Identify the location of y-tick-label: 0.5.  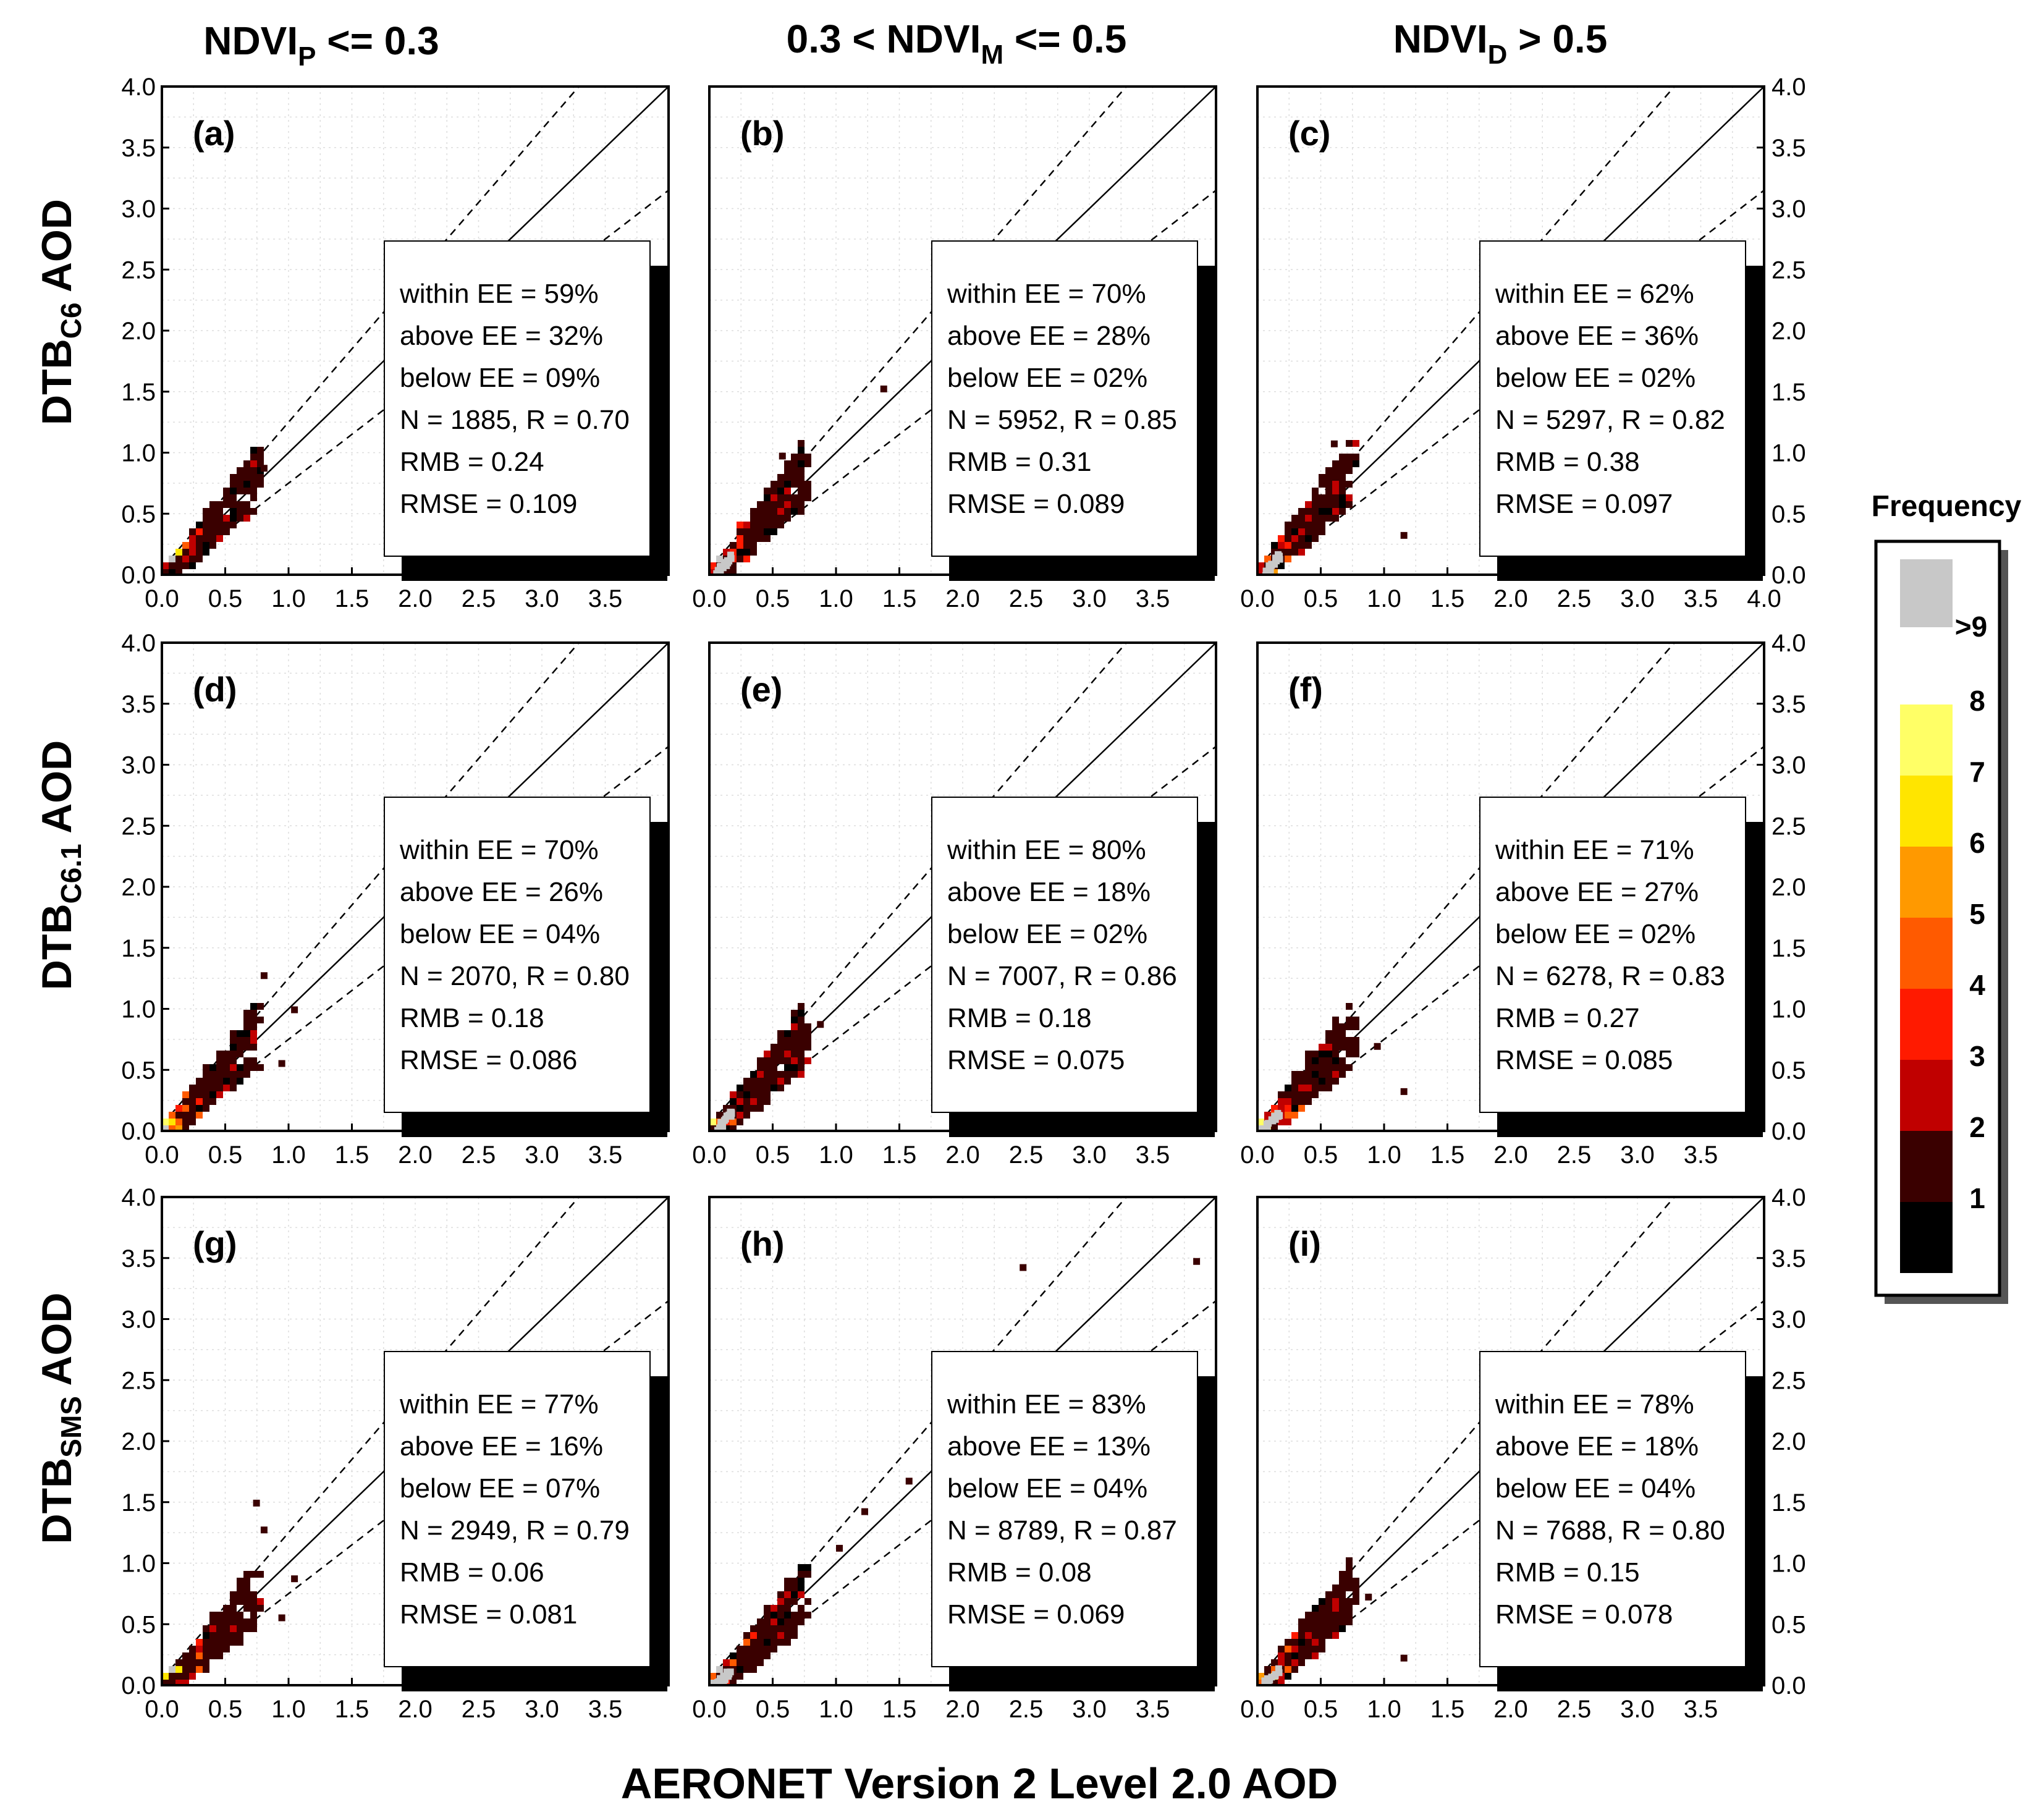
(138, 1070).